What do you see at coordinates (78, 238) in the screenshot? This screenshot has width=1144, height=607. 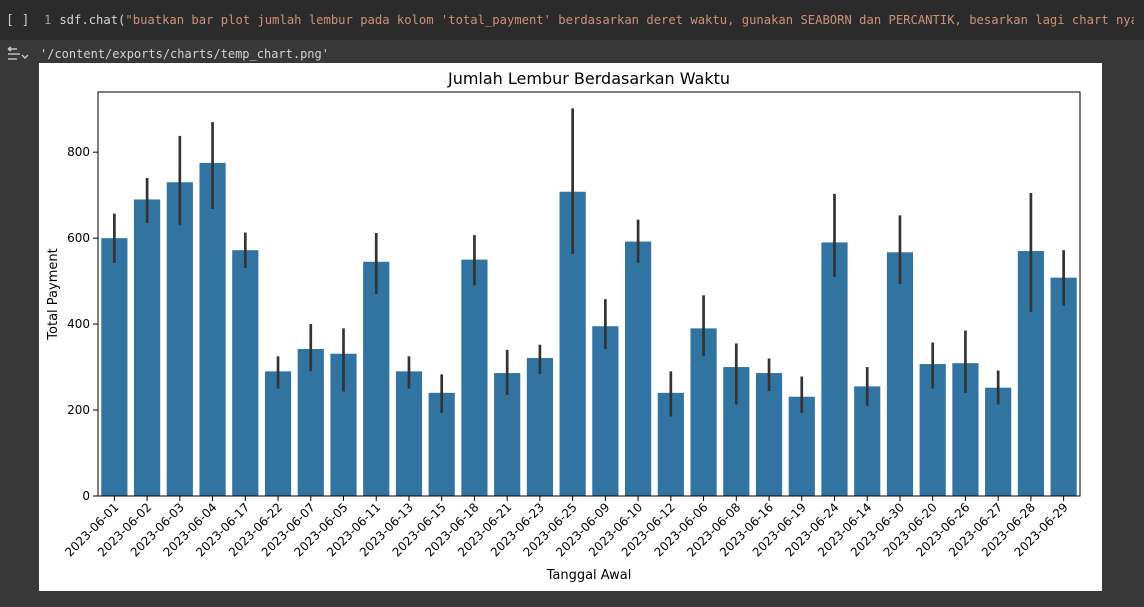 I see `y-tick-label: 600` at bounding box center [78, 238].